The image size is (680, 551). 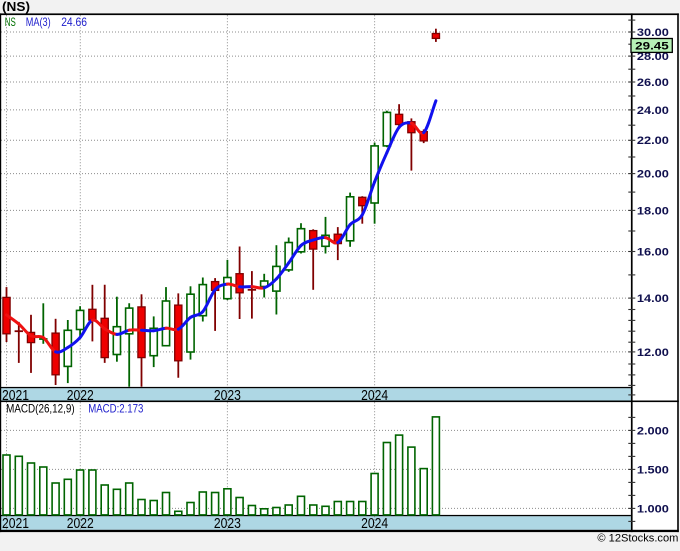 I want to click on svg-text: (NS), so click(x=16, y=7).